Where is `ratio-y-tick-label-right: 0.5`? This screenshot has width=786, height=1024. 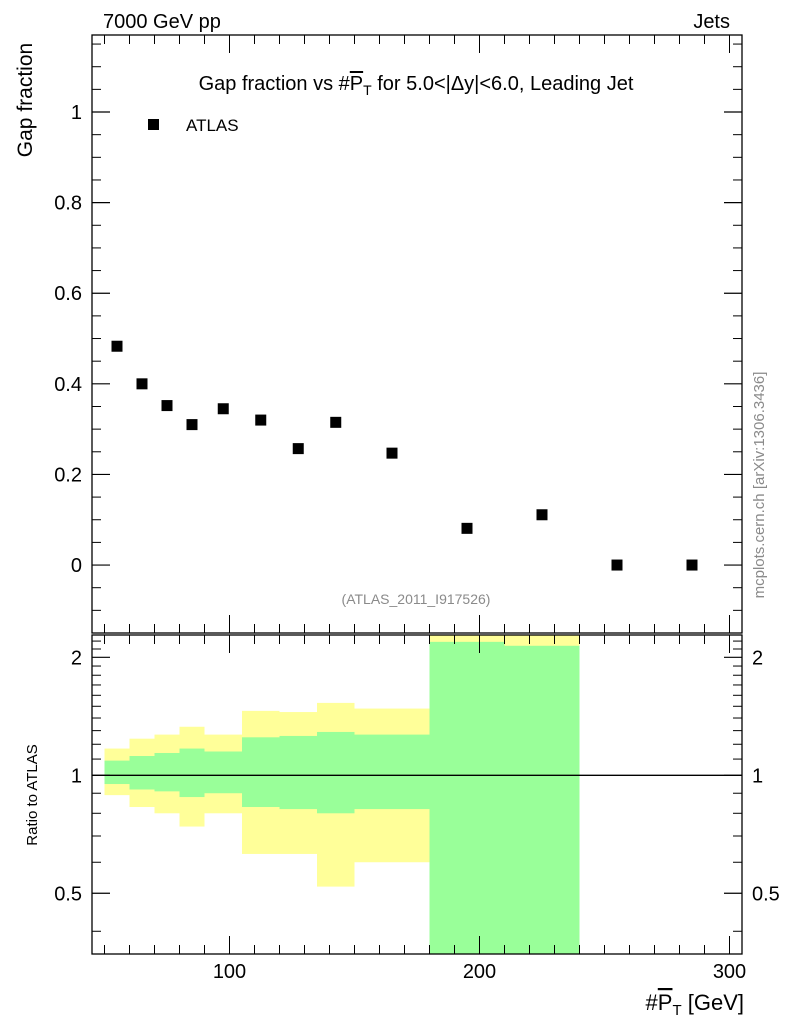 ratio-y-tick-label-right: 0.5 is located at coordinates (766, 894).